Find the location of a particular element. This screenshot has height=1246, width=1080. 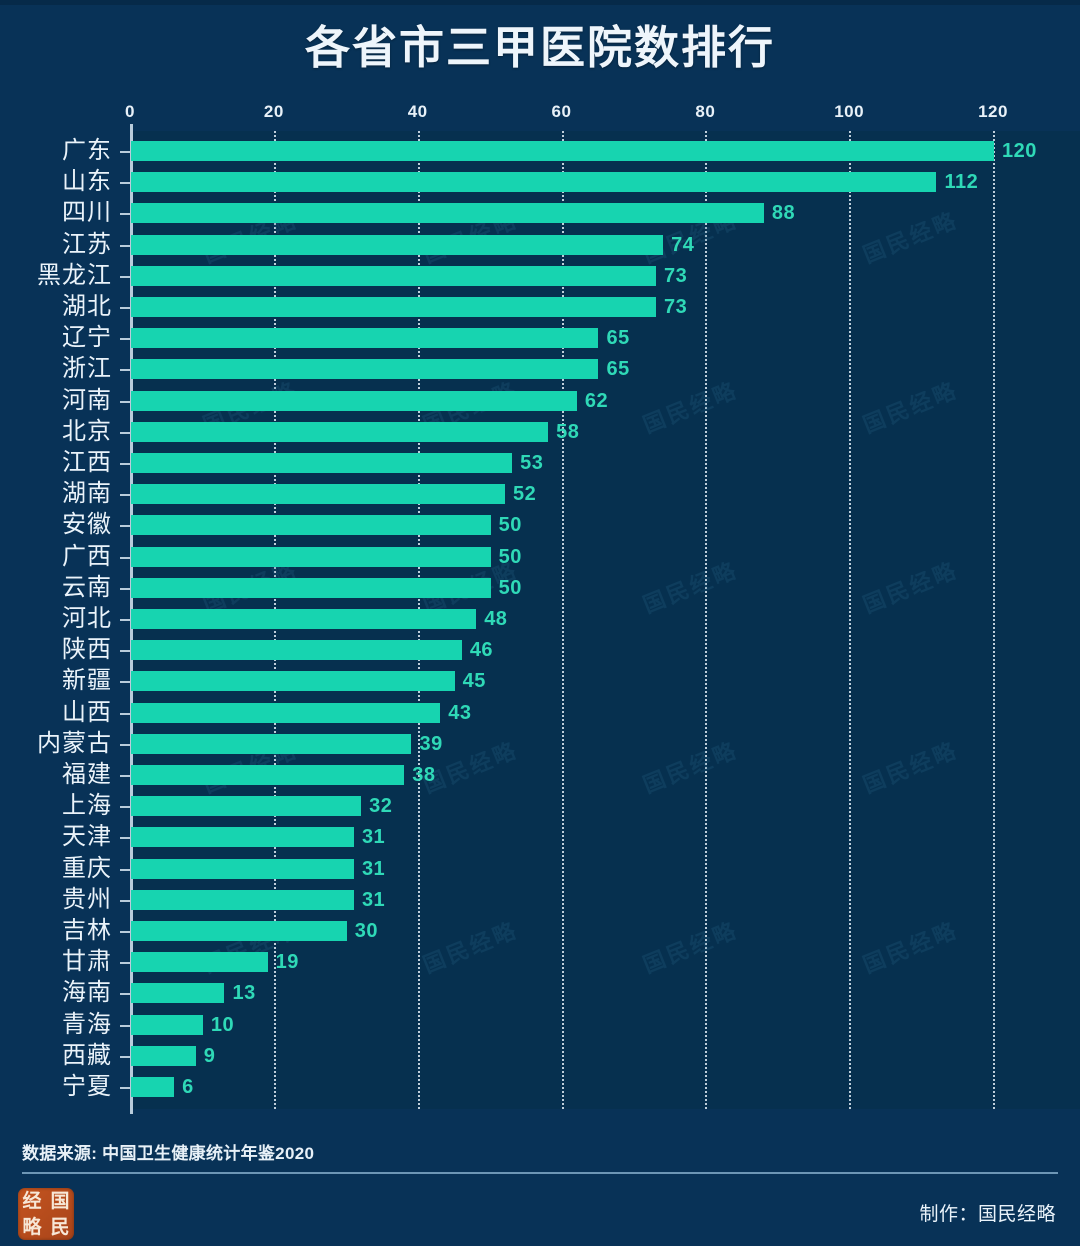

brand-logo-icon: 经国略民 is located at coordinates (46, 1214).